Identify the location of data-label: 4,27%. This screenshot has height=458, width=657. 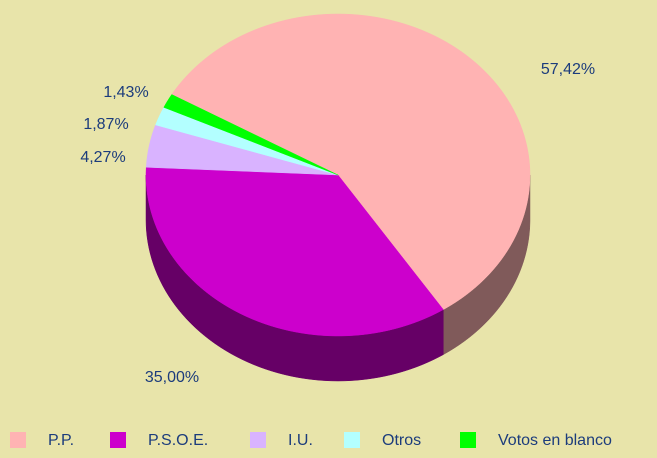
(102, 157).